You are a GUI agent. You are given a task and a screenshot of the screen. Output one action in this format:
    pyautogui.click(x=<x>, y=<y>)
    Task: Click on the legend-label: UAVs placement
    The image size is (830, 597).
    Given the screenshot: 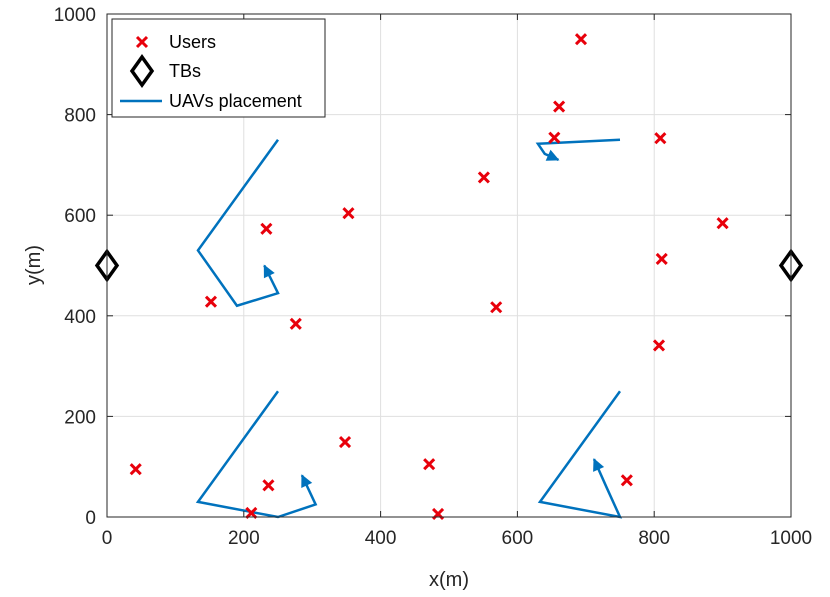 What is the action you would take?
    pyautogui.click(x=235, y=101)
    